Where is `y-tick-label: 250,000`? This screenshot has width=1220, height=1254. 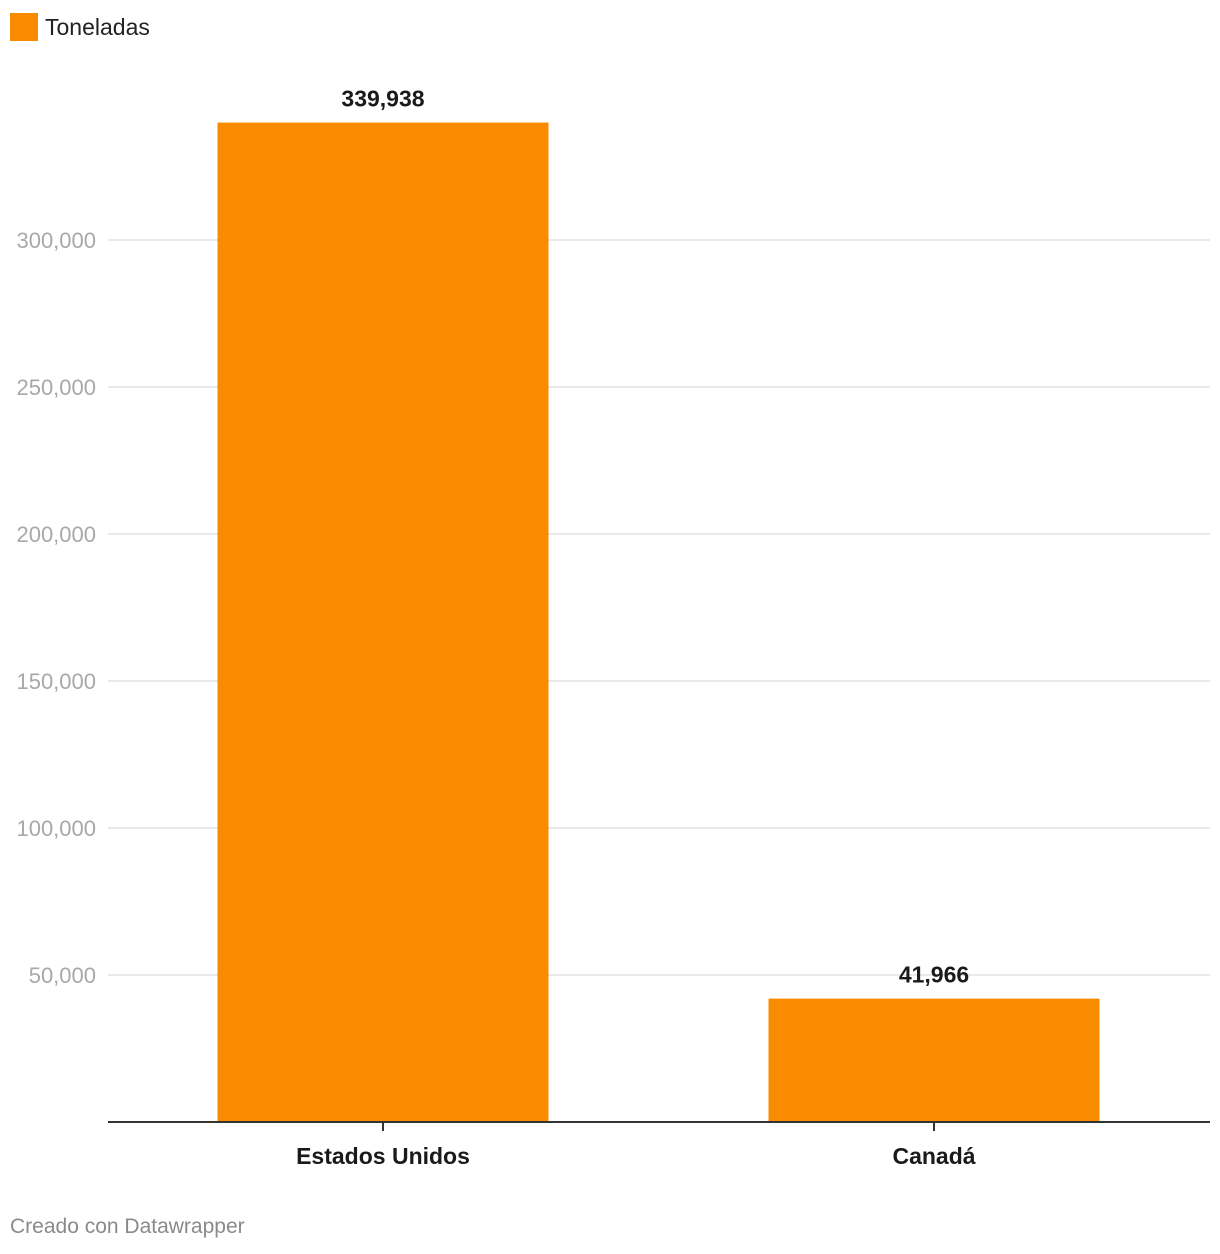 y-tick-label: 250,000 is located at coordinates (56, 387).